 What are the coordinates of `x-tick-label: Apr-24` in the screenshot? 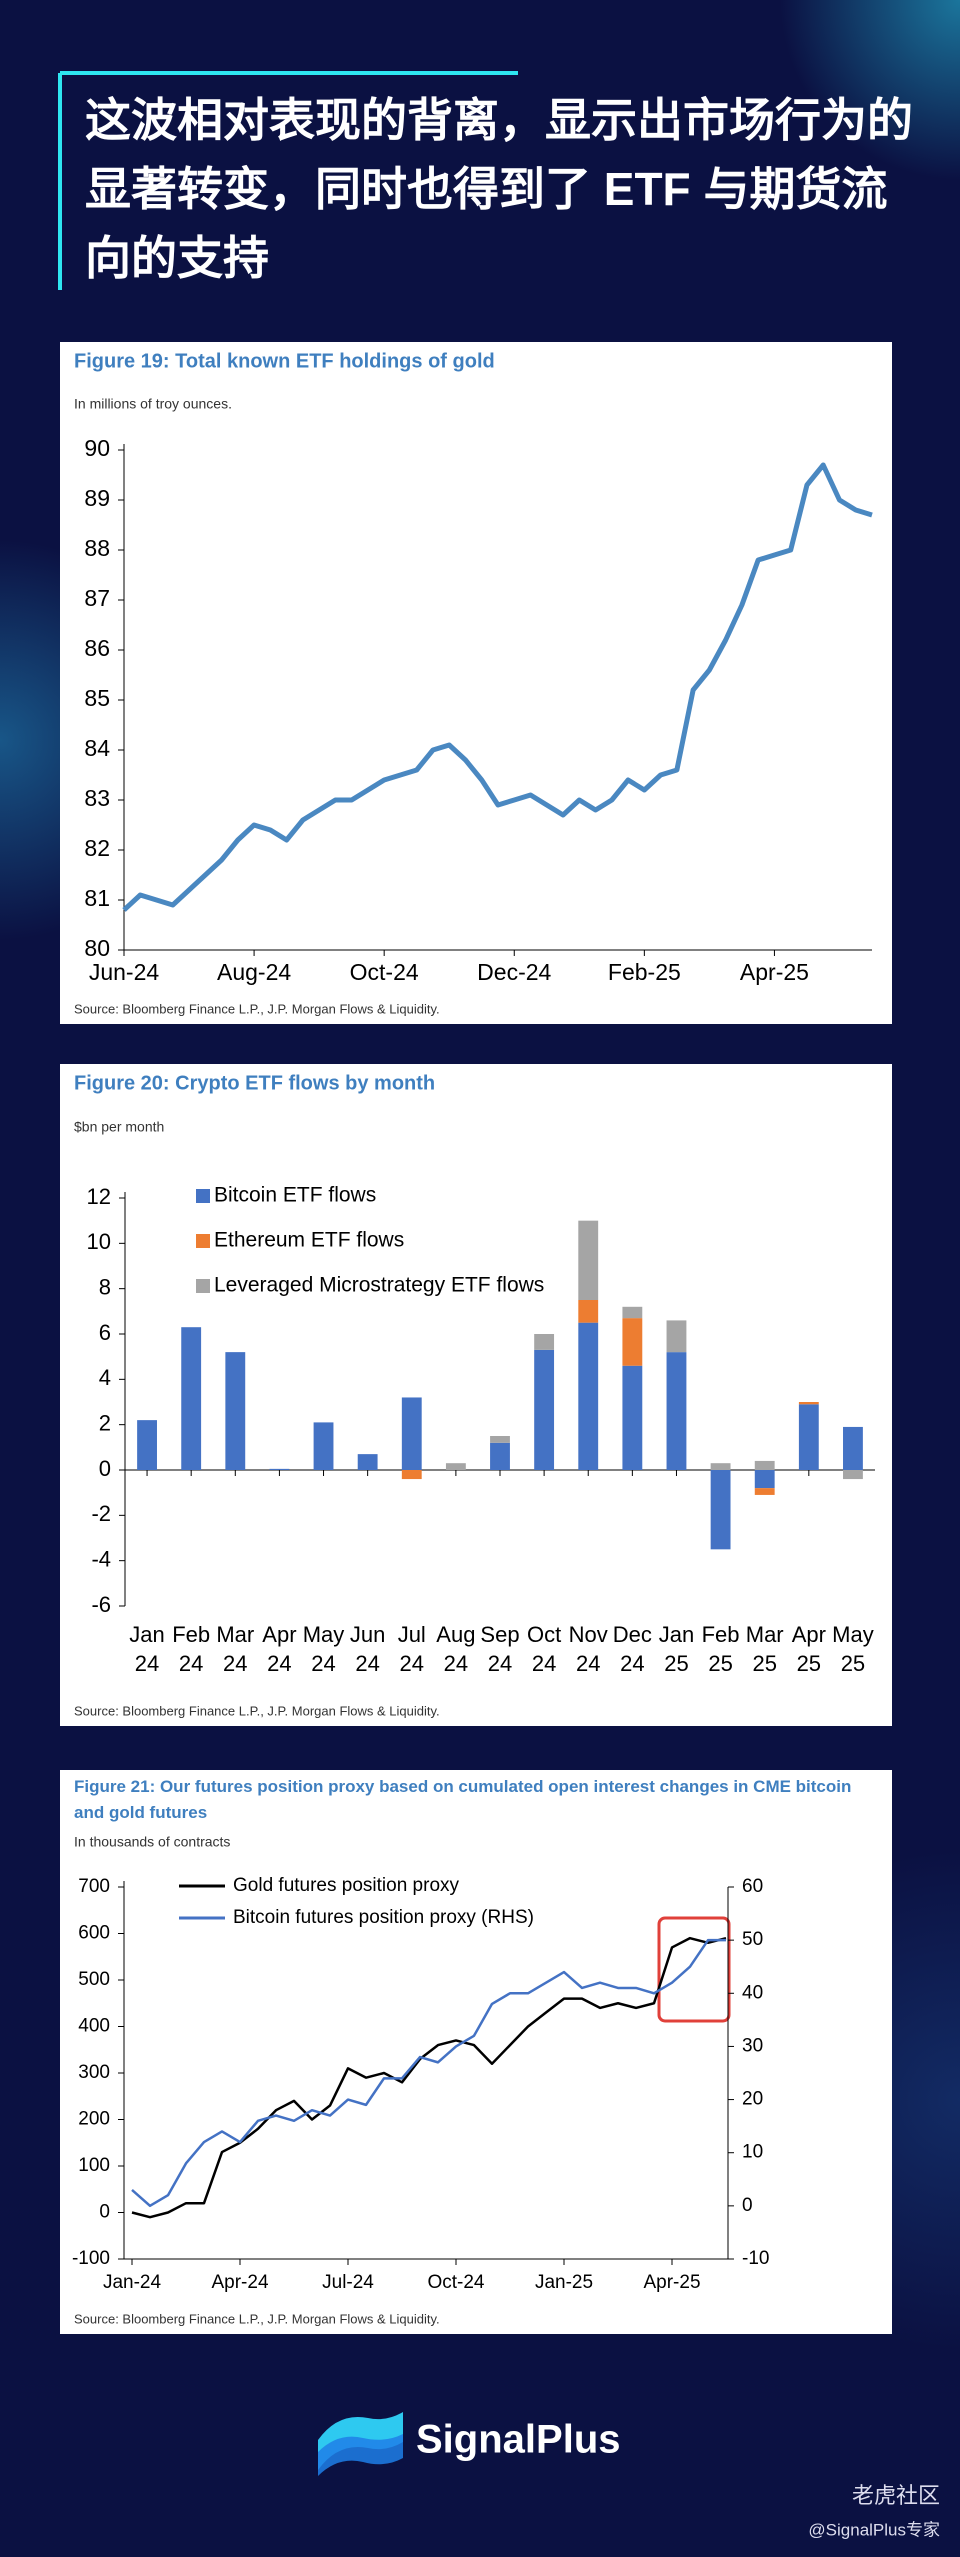 It's located at (239, 2282).